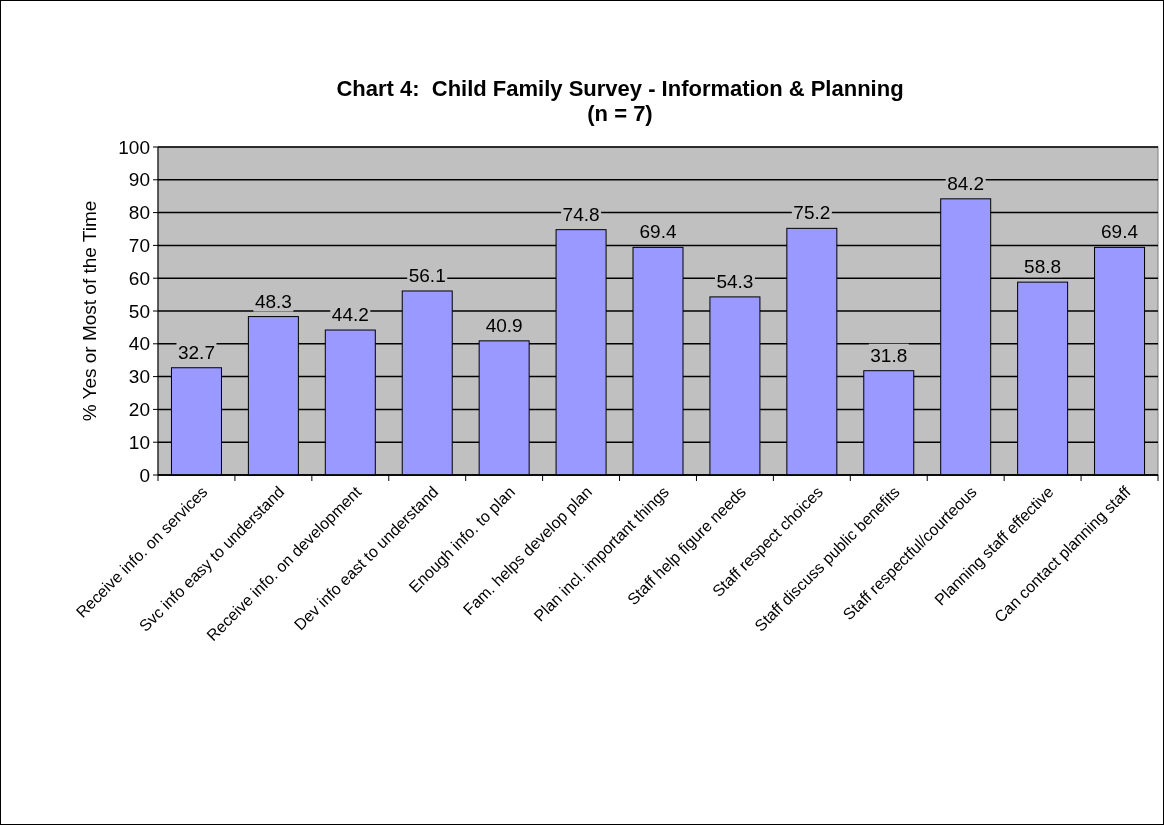 The height and width of the screenshot is (825, 1164). I want to click on y-tick-label: 80, so click(139, 213).